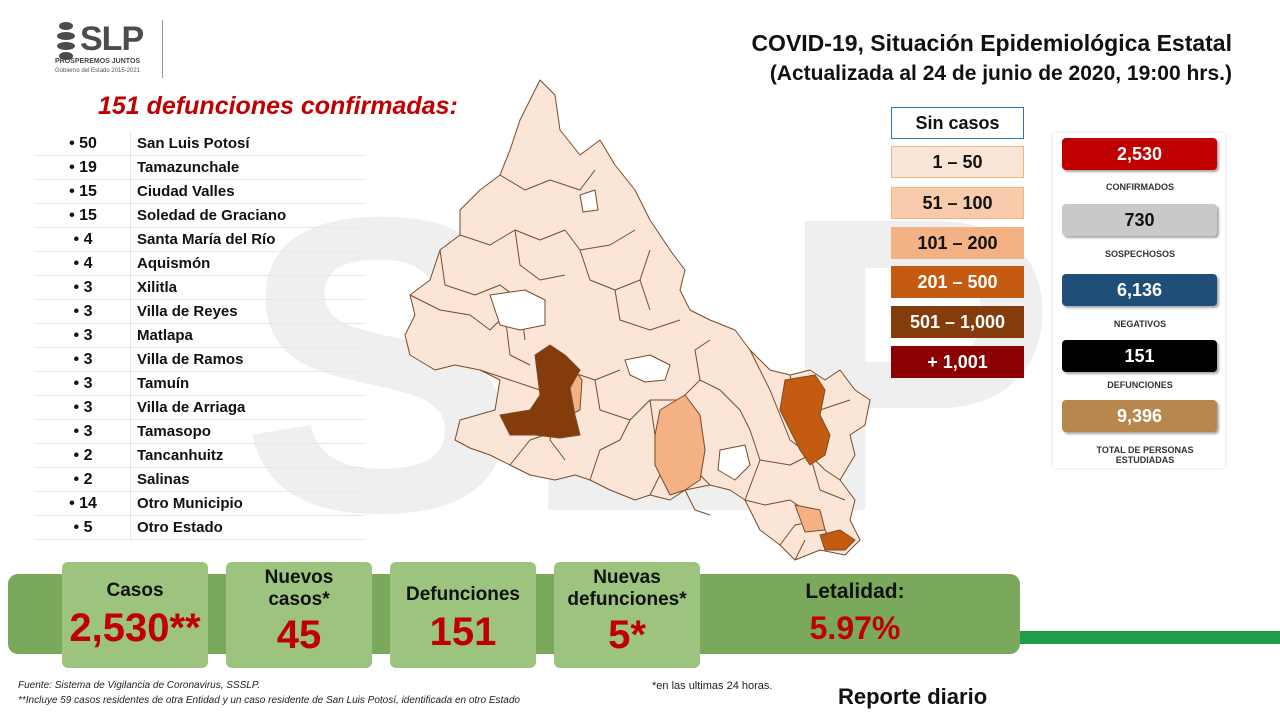 This screenshot has width=1280, height=720. Describe the element at coordinates (247, 144) in the screenshot. I see `municipality-name: San Luis Potosí` at that location.